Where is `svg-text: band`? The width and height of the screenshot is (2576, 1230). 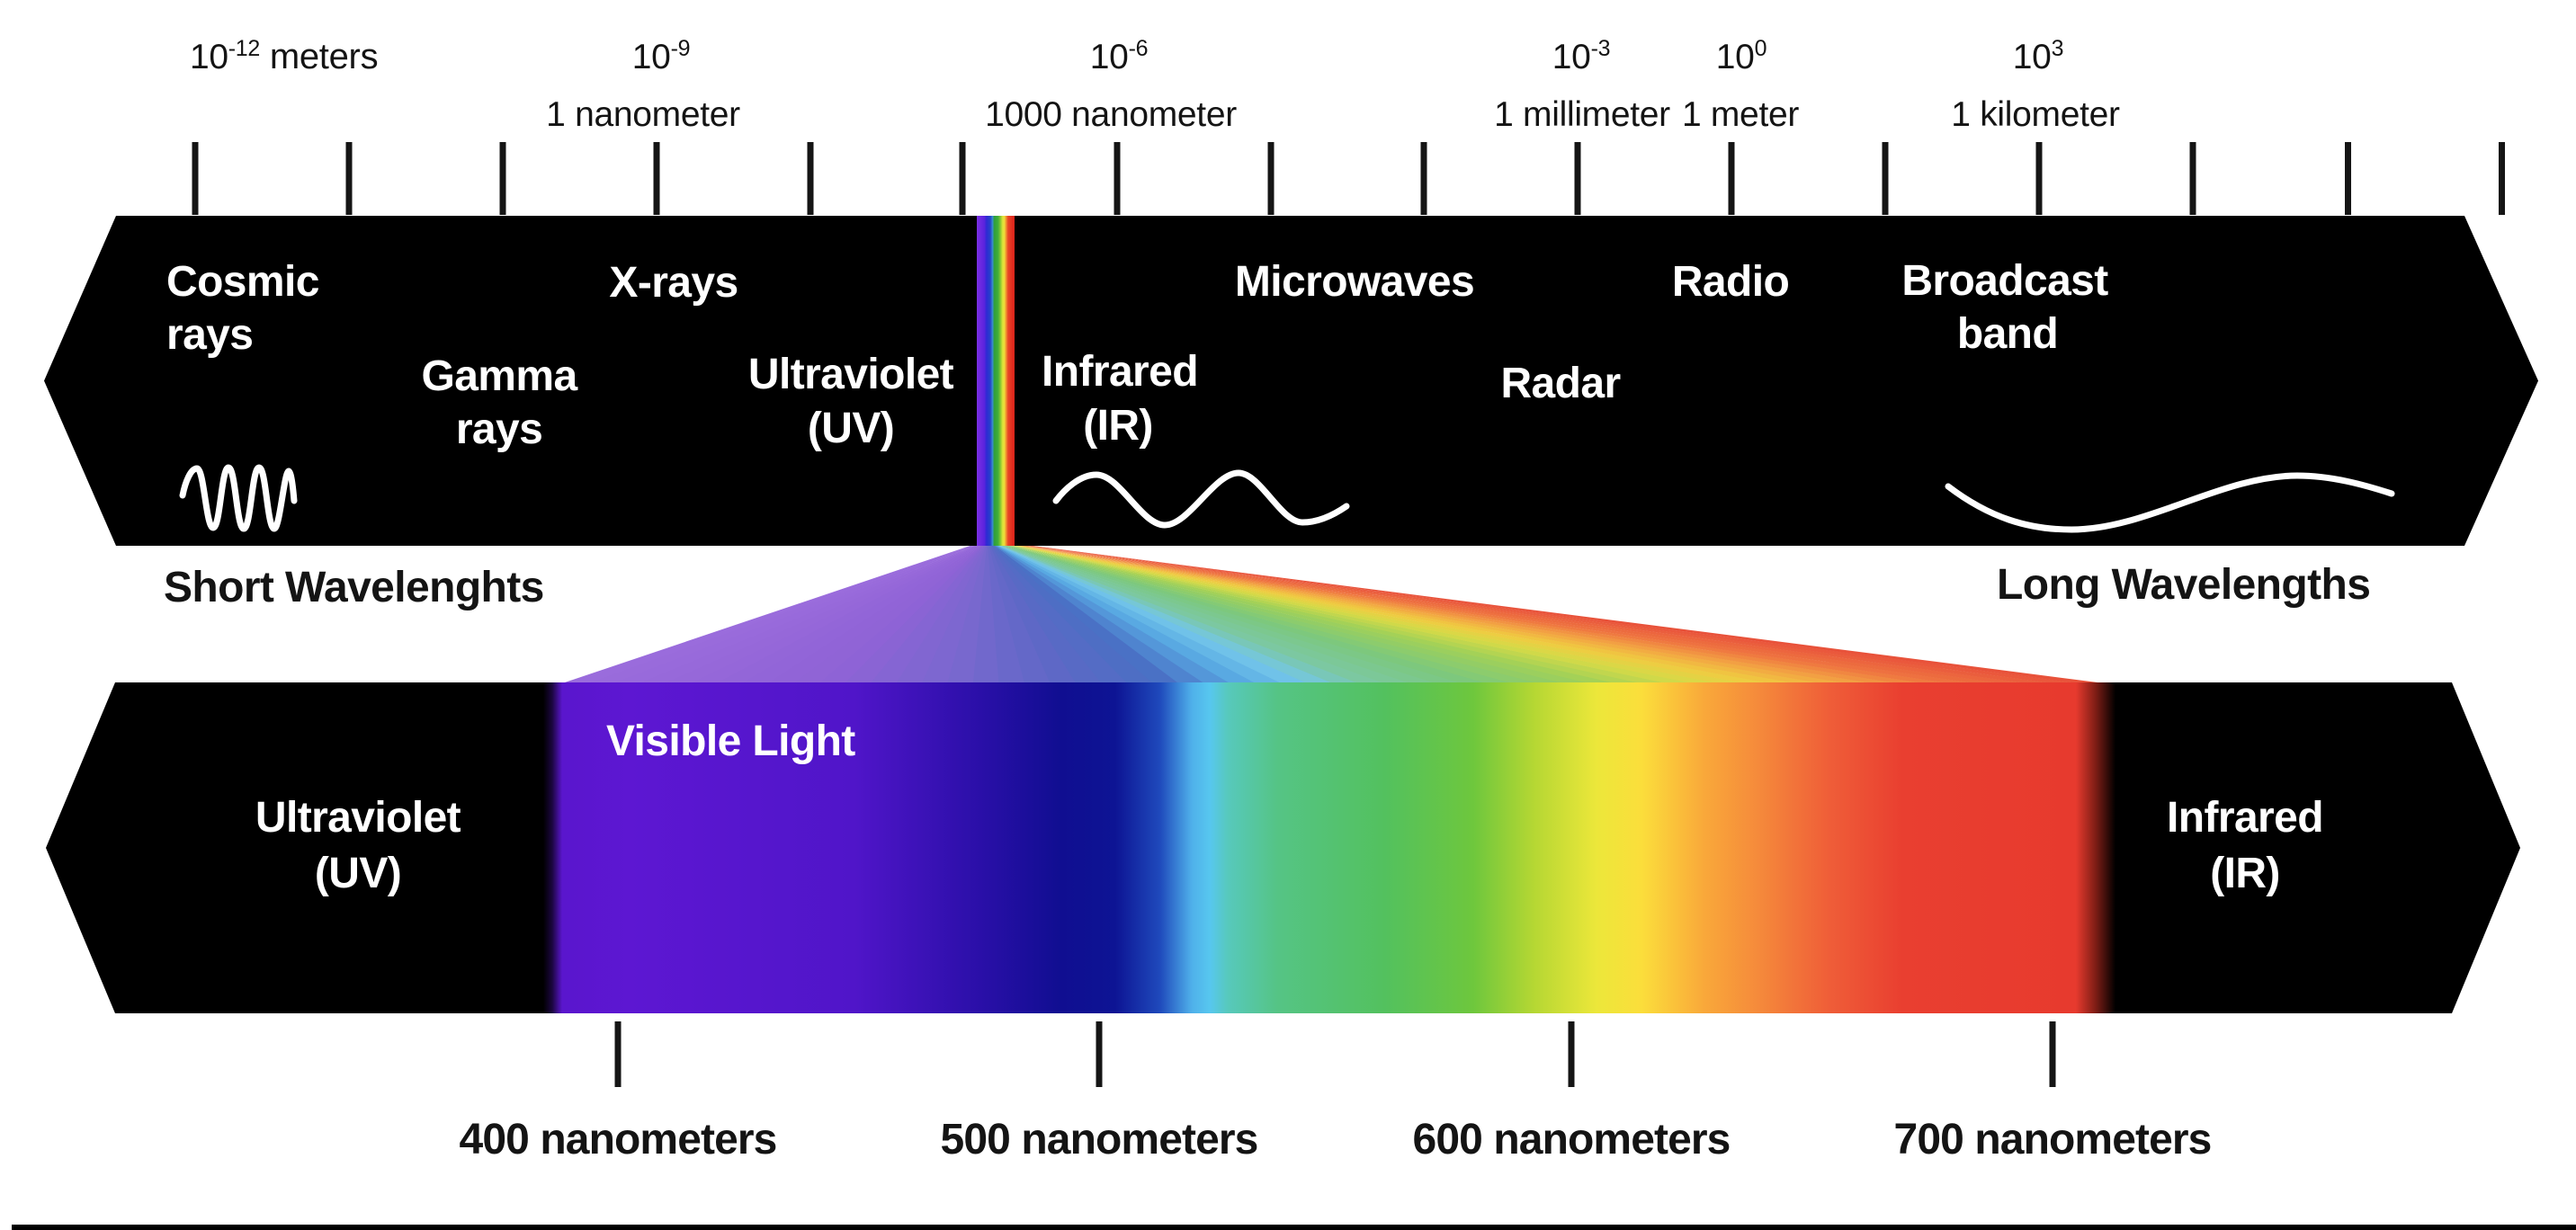
svg-text: band is located at coordinates (2007, 334).